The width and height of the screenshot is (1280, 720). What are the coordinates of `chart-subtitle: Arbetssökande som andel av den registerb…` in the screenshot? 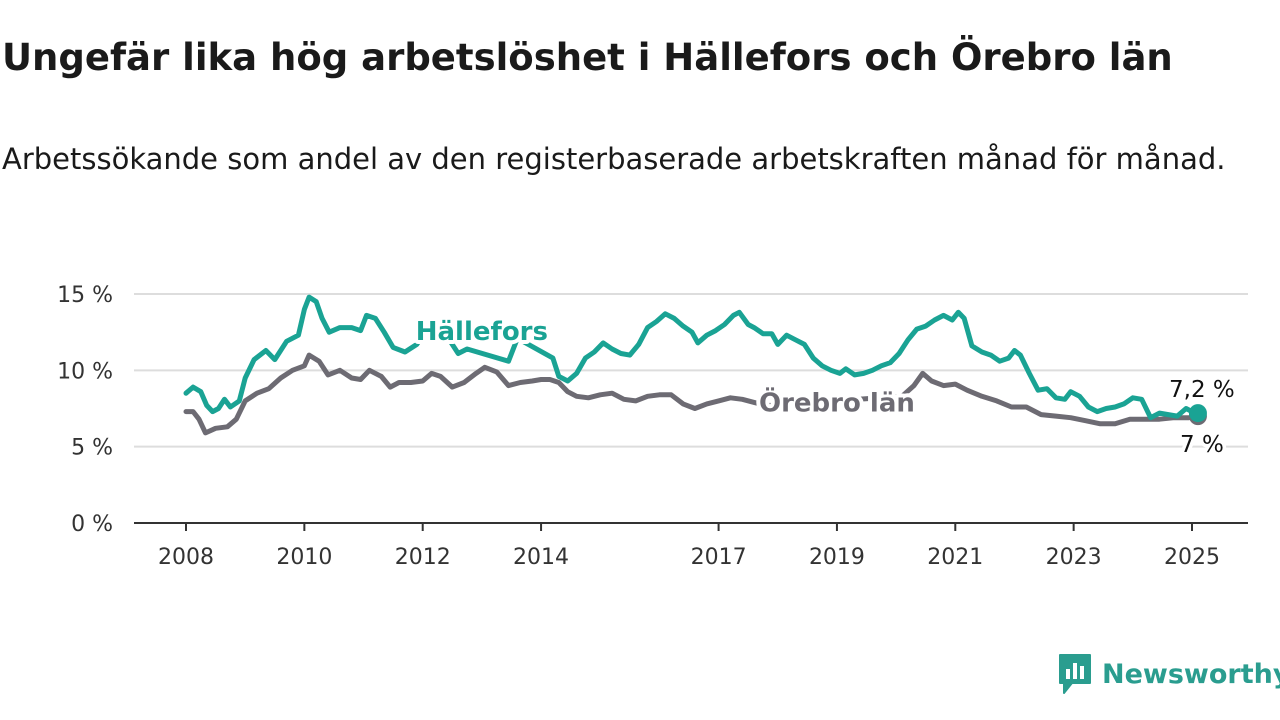 It's located at (614, 159).